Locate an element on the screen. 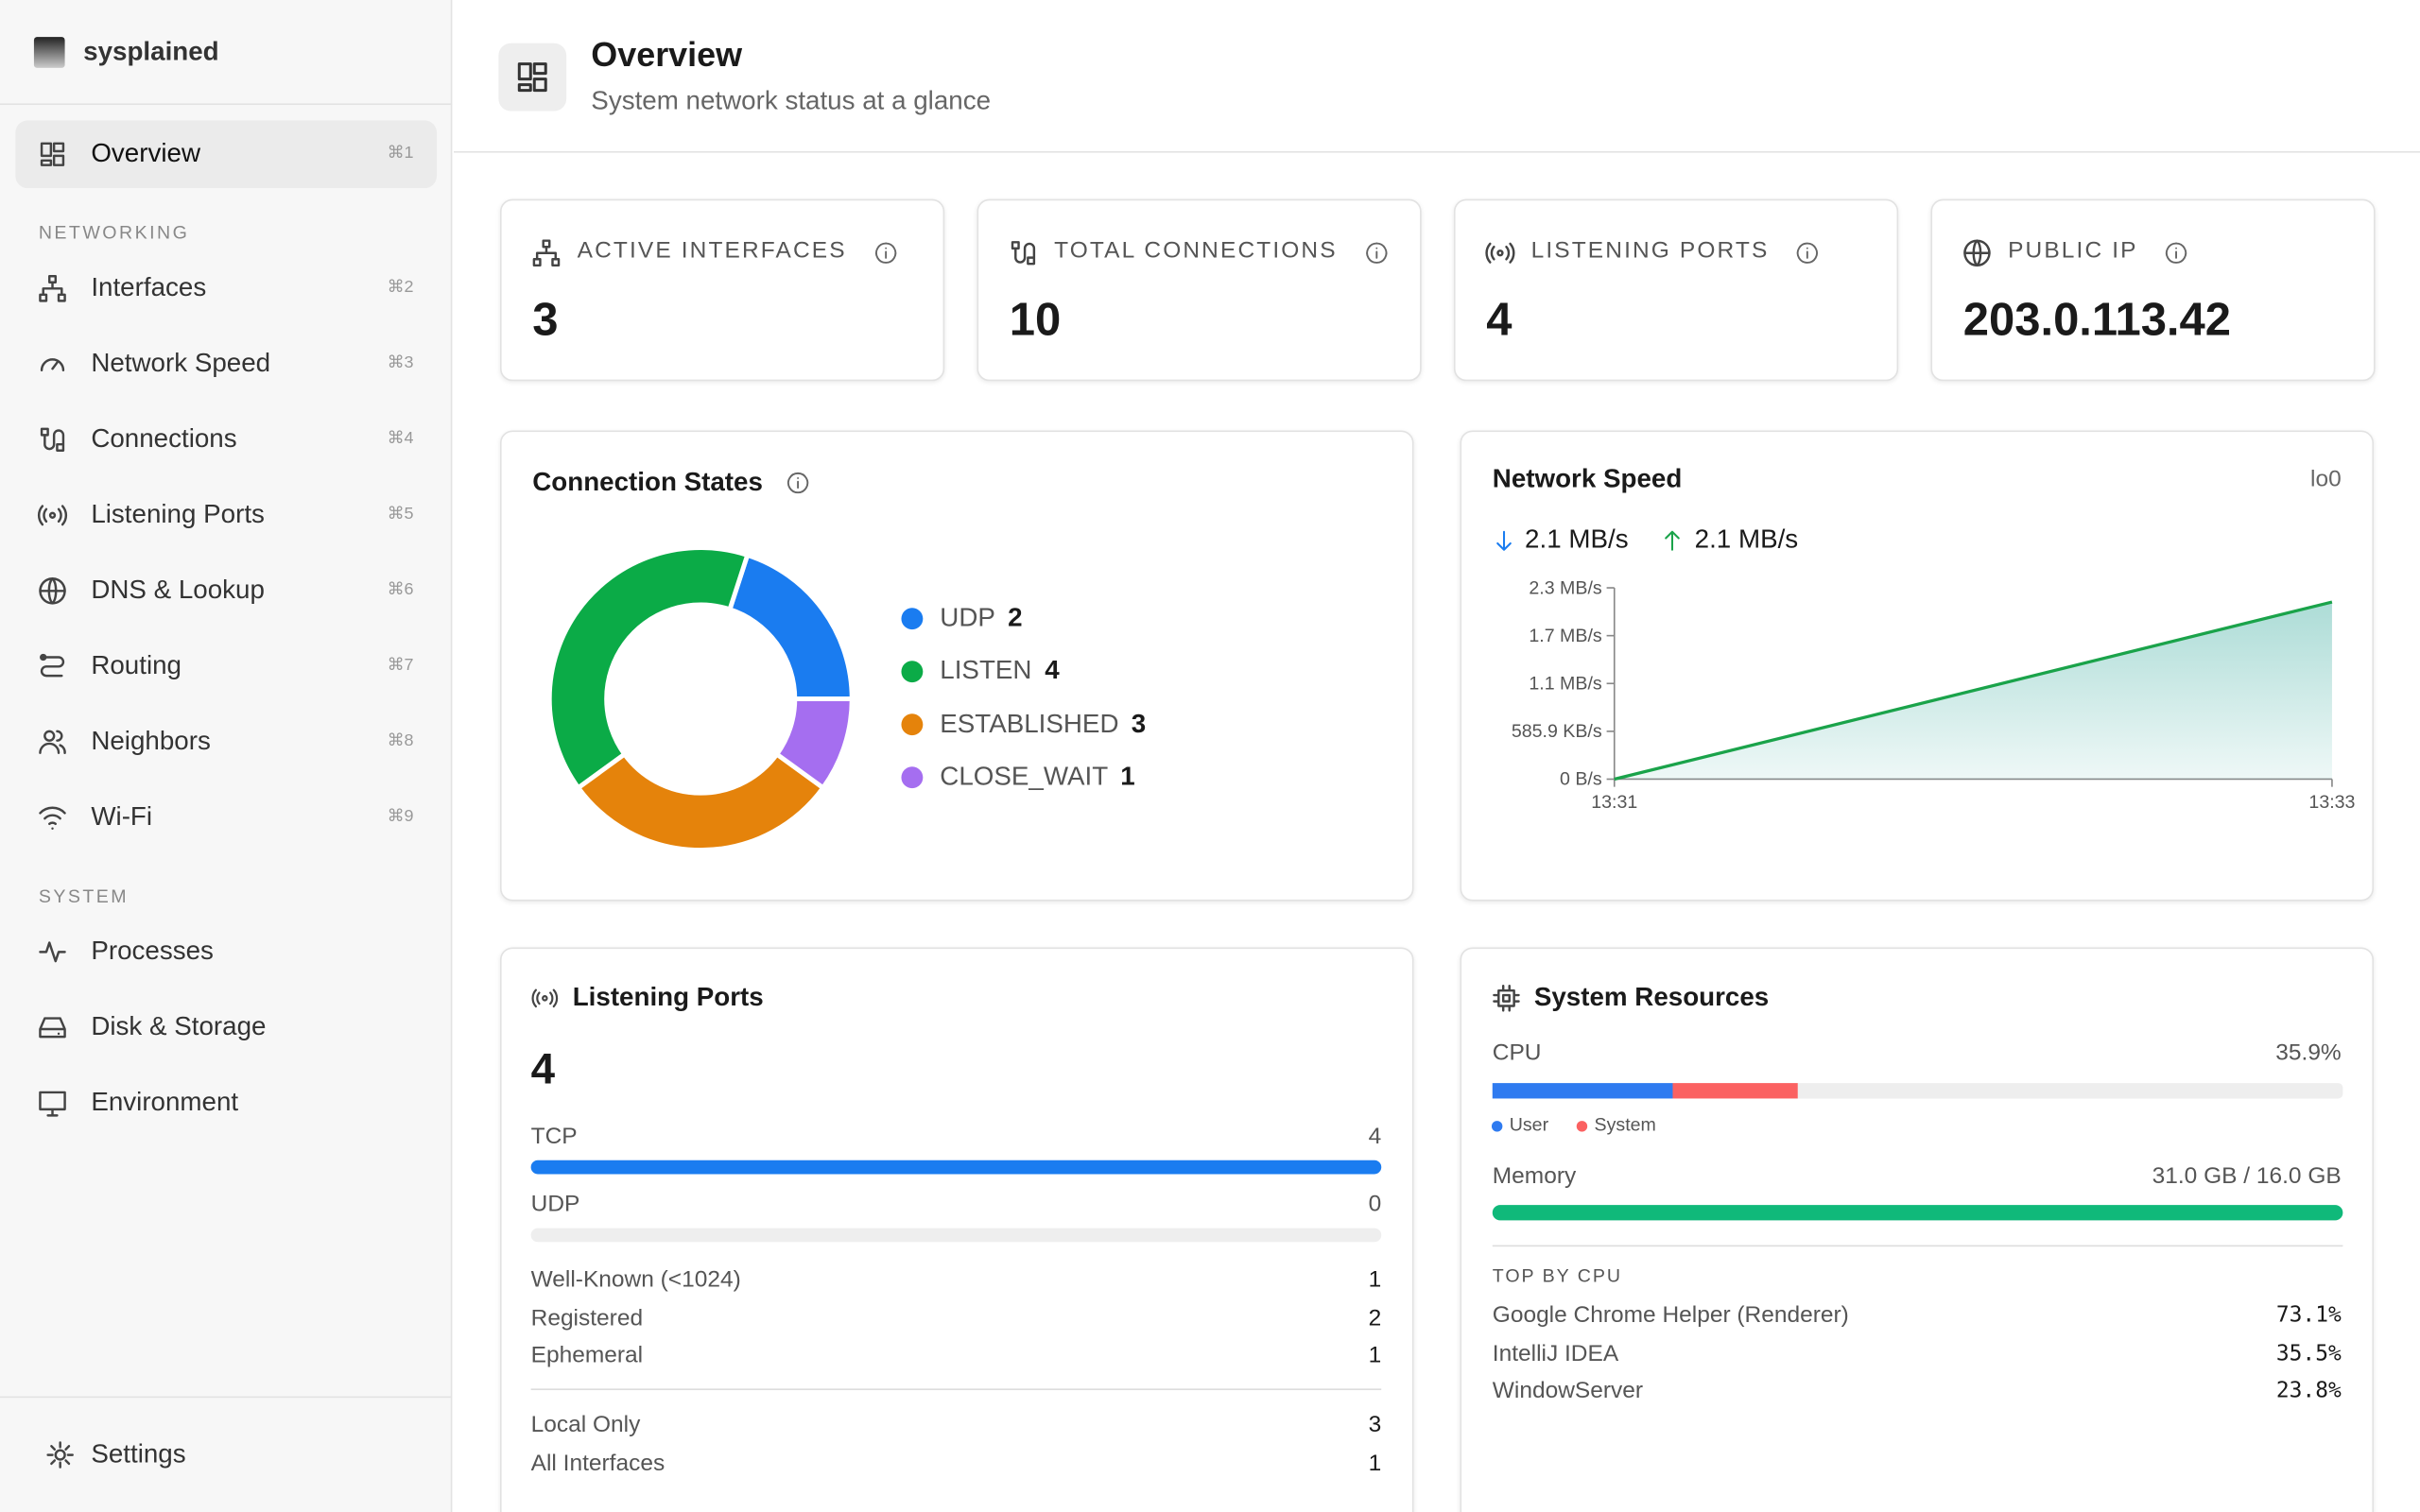 The image size is (2420, 1512). nav-item: Disk & Storage is located at coordinates (179, 1026).